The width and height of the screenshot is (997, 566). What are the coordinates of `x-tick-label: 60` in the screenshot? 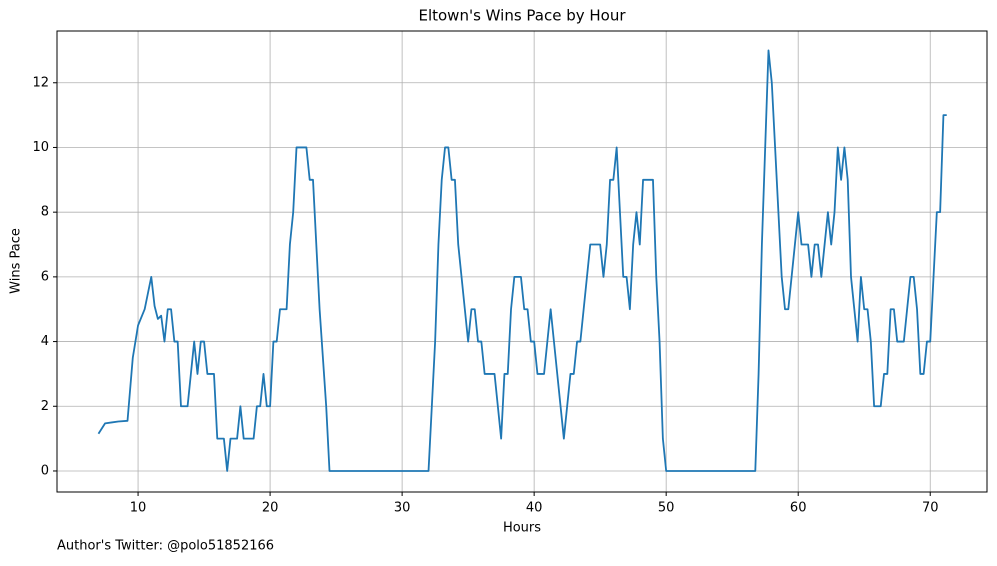 It's located at (798, 508).